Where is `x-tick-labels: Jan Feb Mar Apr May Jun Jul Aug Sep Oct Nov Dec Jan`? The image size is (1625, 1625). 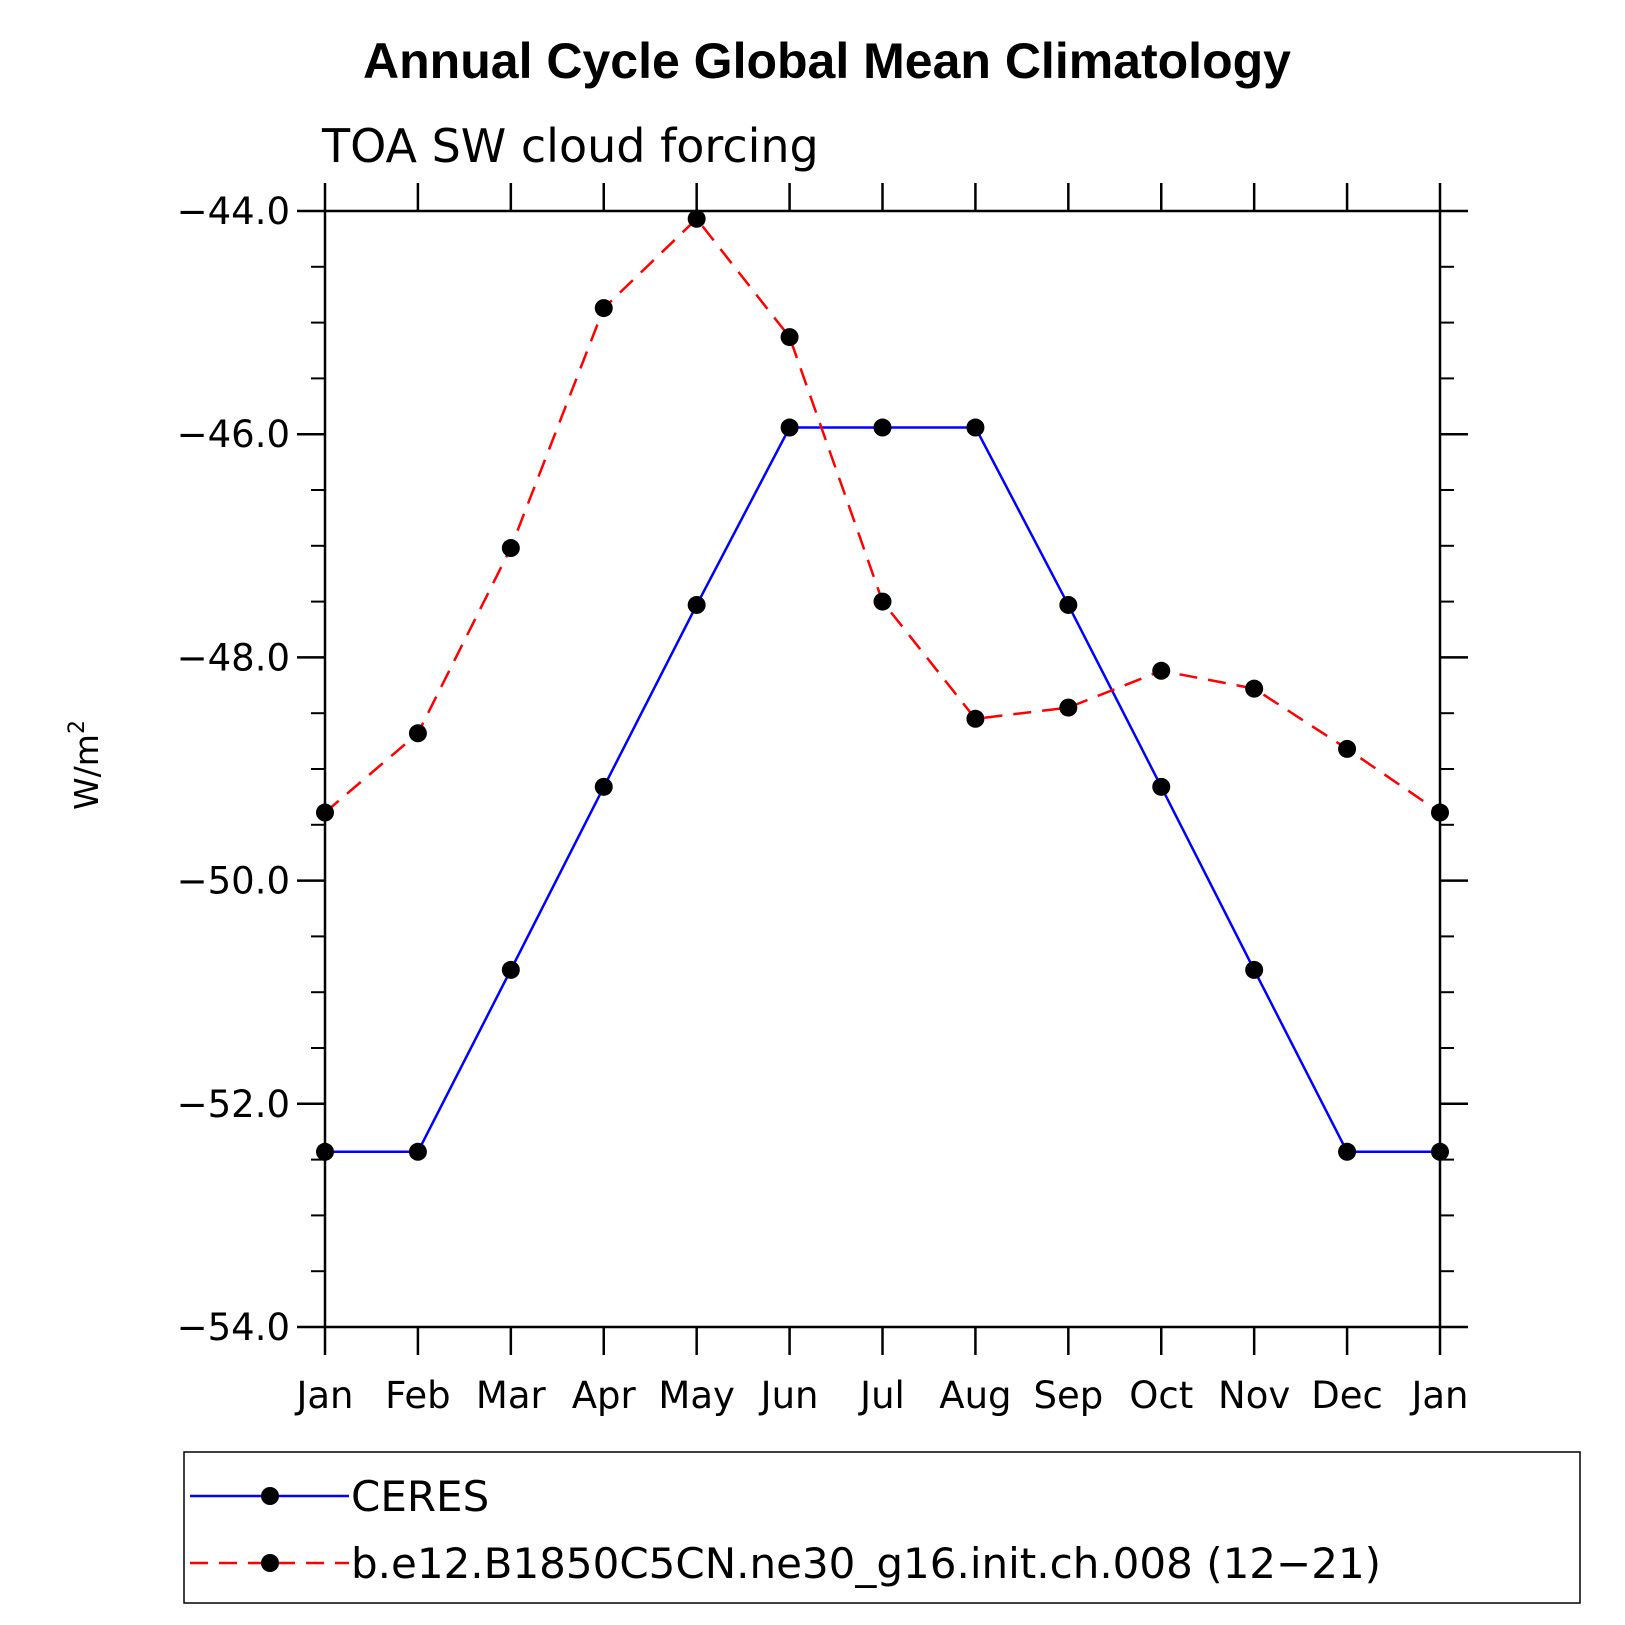
x-tick-labels: Jan Feb Mar Apr May Jun Jul Aug Sep Oct Nov Dec Jan is located at coordinates (881, 1395).